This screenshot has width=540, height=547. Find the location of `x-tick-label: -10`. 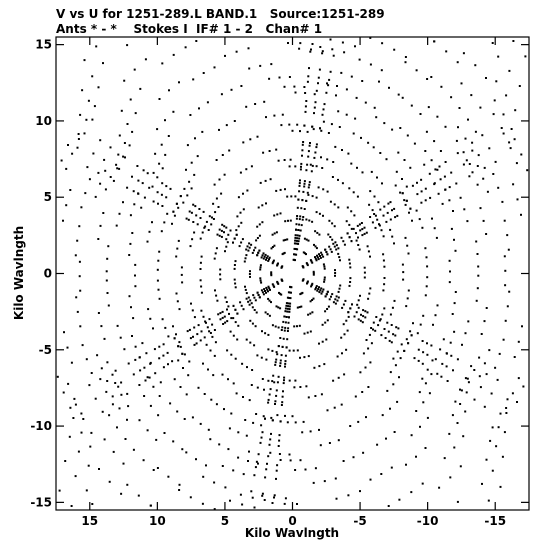

x-tick-label: -10 is located at coordinates (428, 521).